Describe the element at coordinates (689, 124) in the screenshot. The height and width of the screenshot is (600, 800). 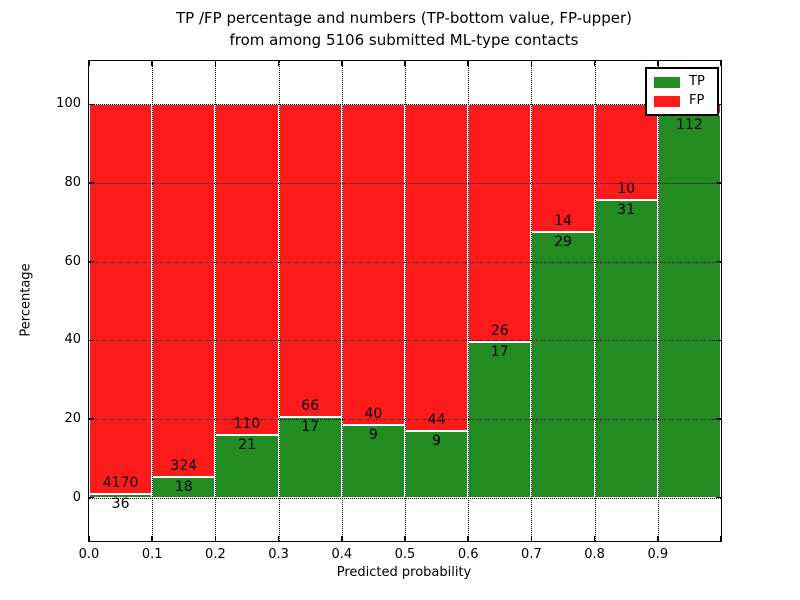
I see `bar-count-label-tp: 112` at that location.